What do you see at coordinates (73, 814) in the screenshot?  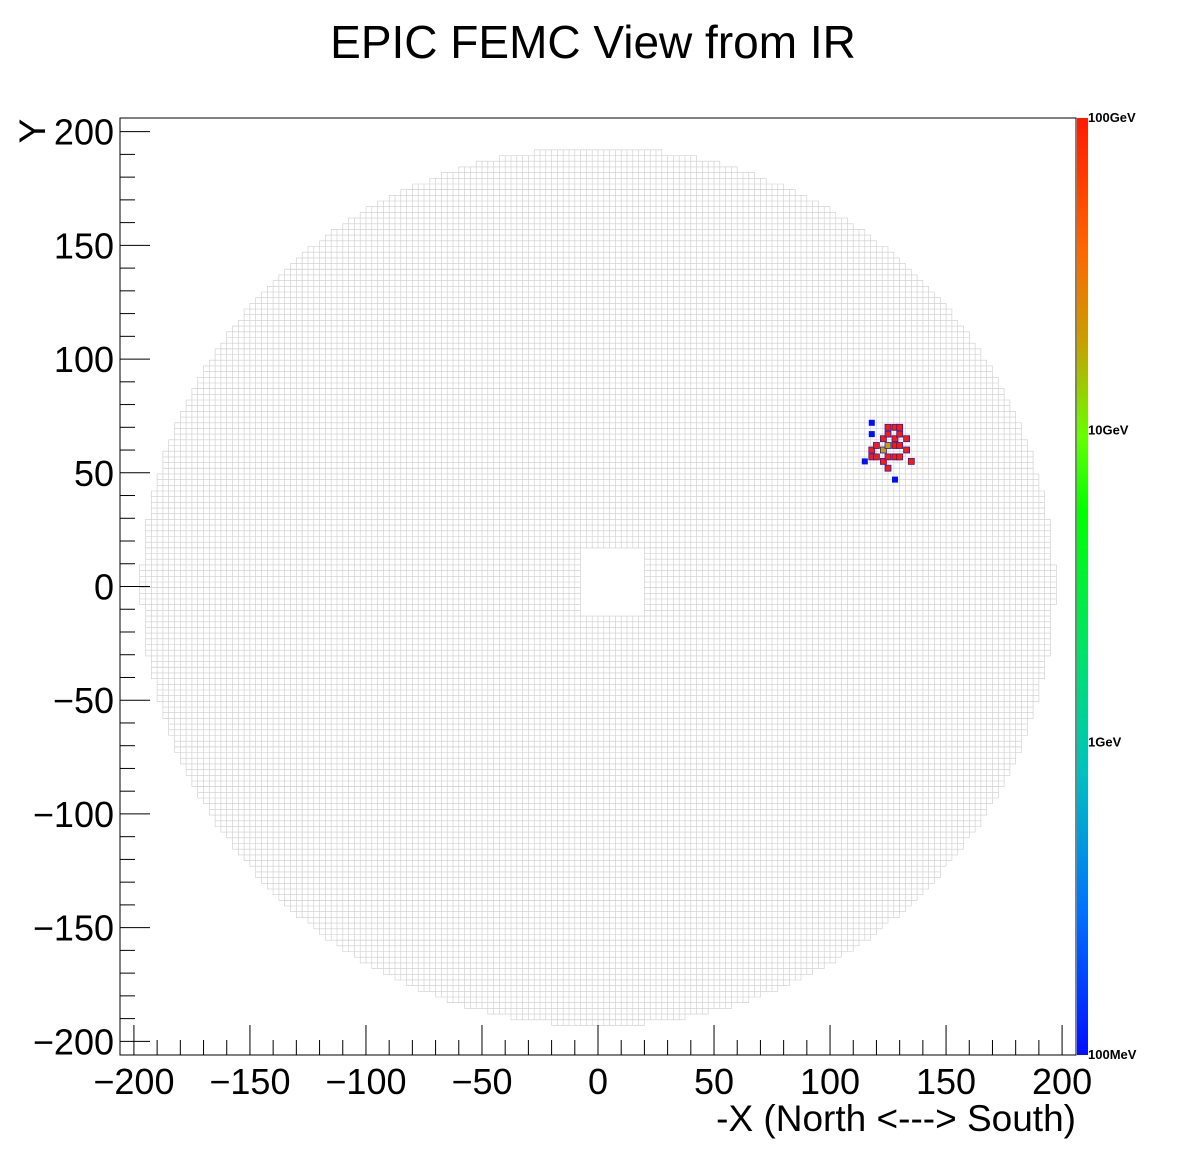 I see `y-tick-label: −100` at bounding box center [73, 814].